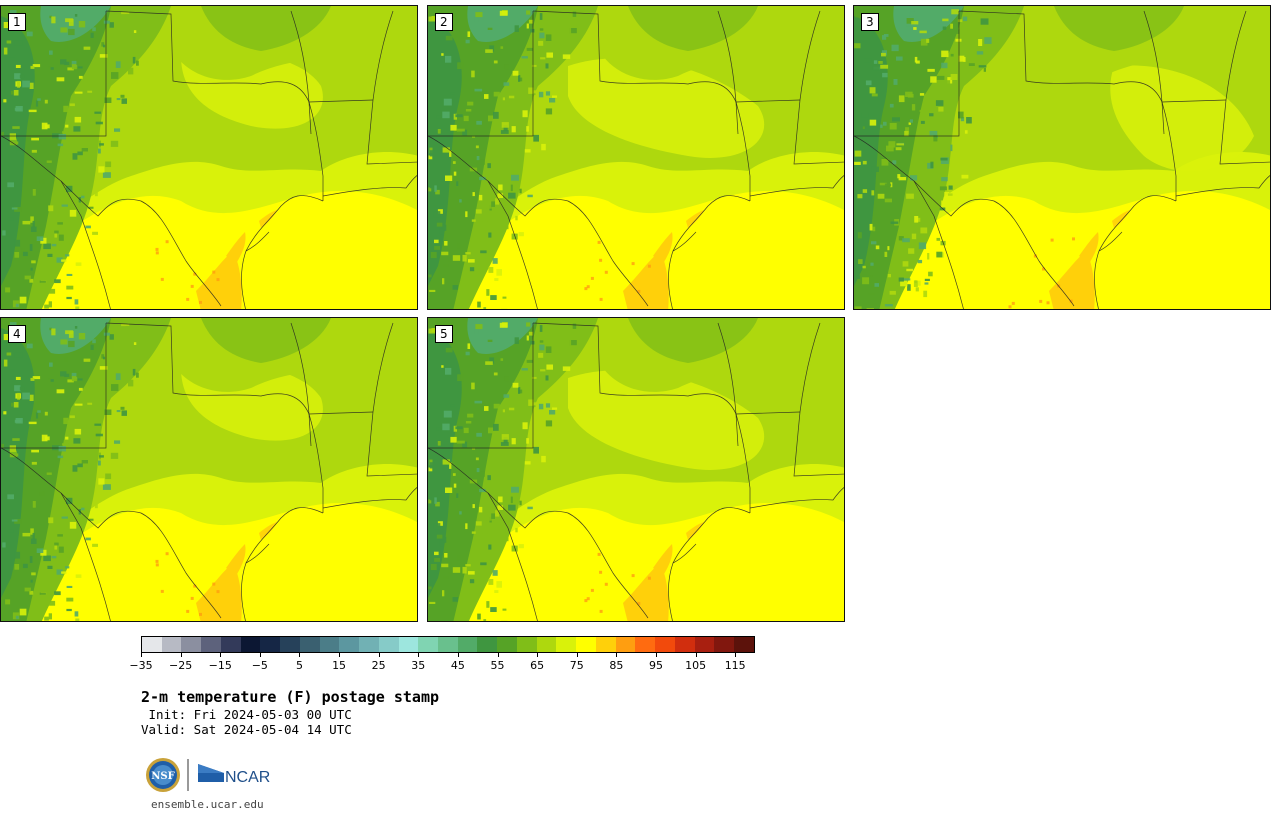 This screenshot has height=815, width=1280. Describe the element at coordinates (141, 665) in the screenshot. I see `colorbar-tick-label: −35` at that location.